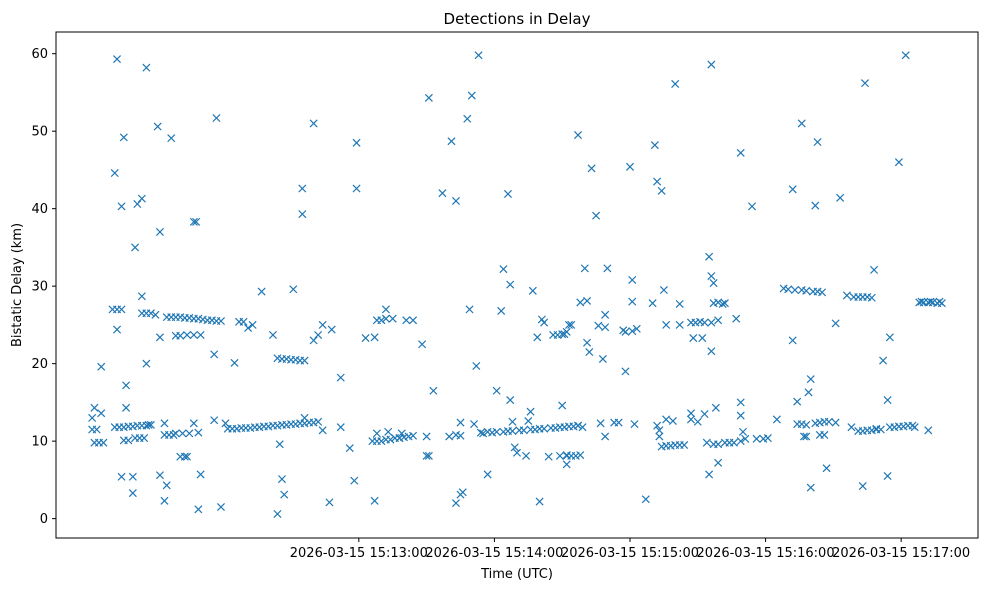 The height and width of the screenshot is (590, 989). Describe the element at coordinates (517, 19) in the screenshot. I see `chart-title: Detections in Delay` at that location.